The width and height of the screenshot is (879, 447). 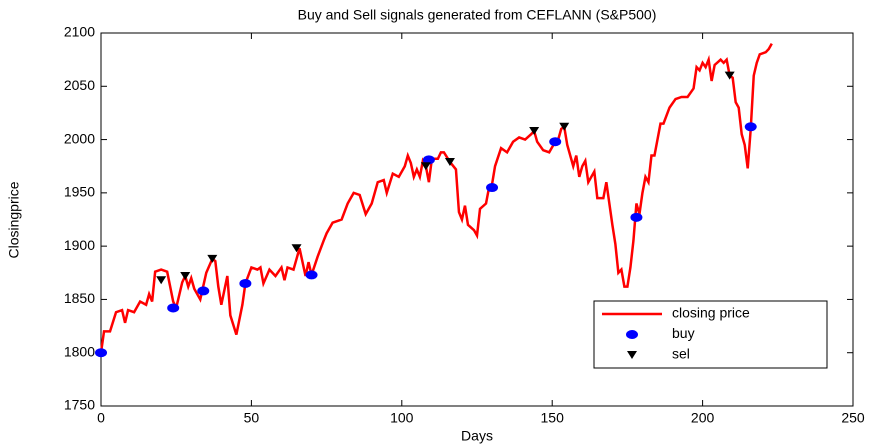 I want to click on y-axis-label: Closingprice, so click(x=14, y=219).